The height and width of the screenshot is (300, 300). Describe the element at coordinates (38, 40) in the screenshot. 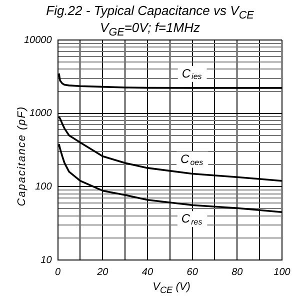

I see `y-tick-label: 10000` at that location.